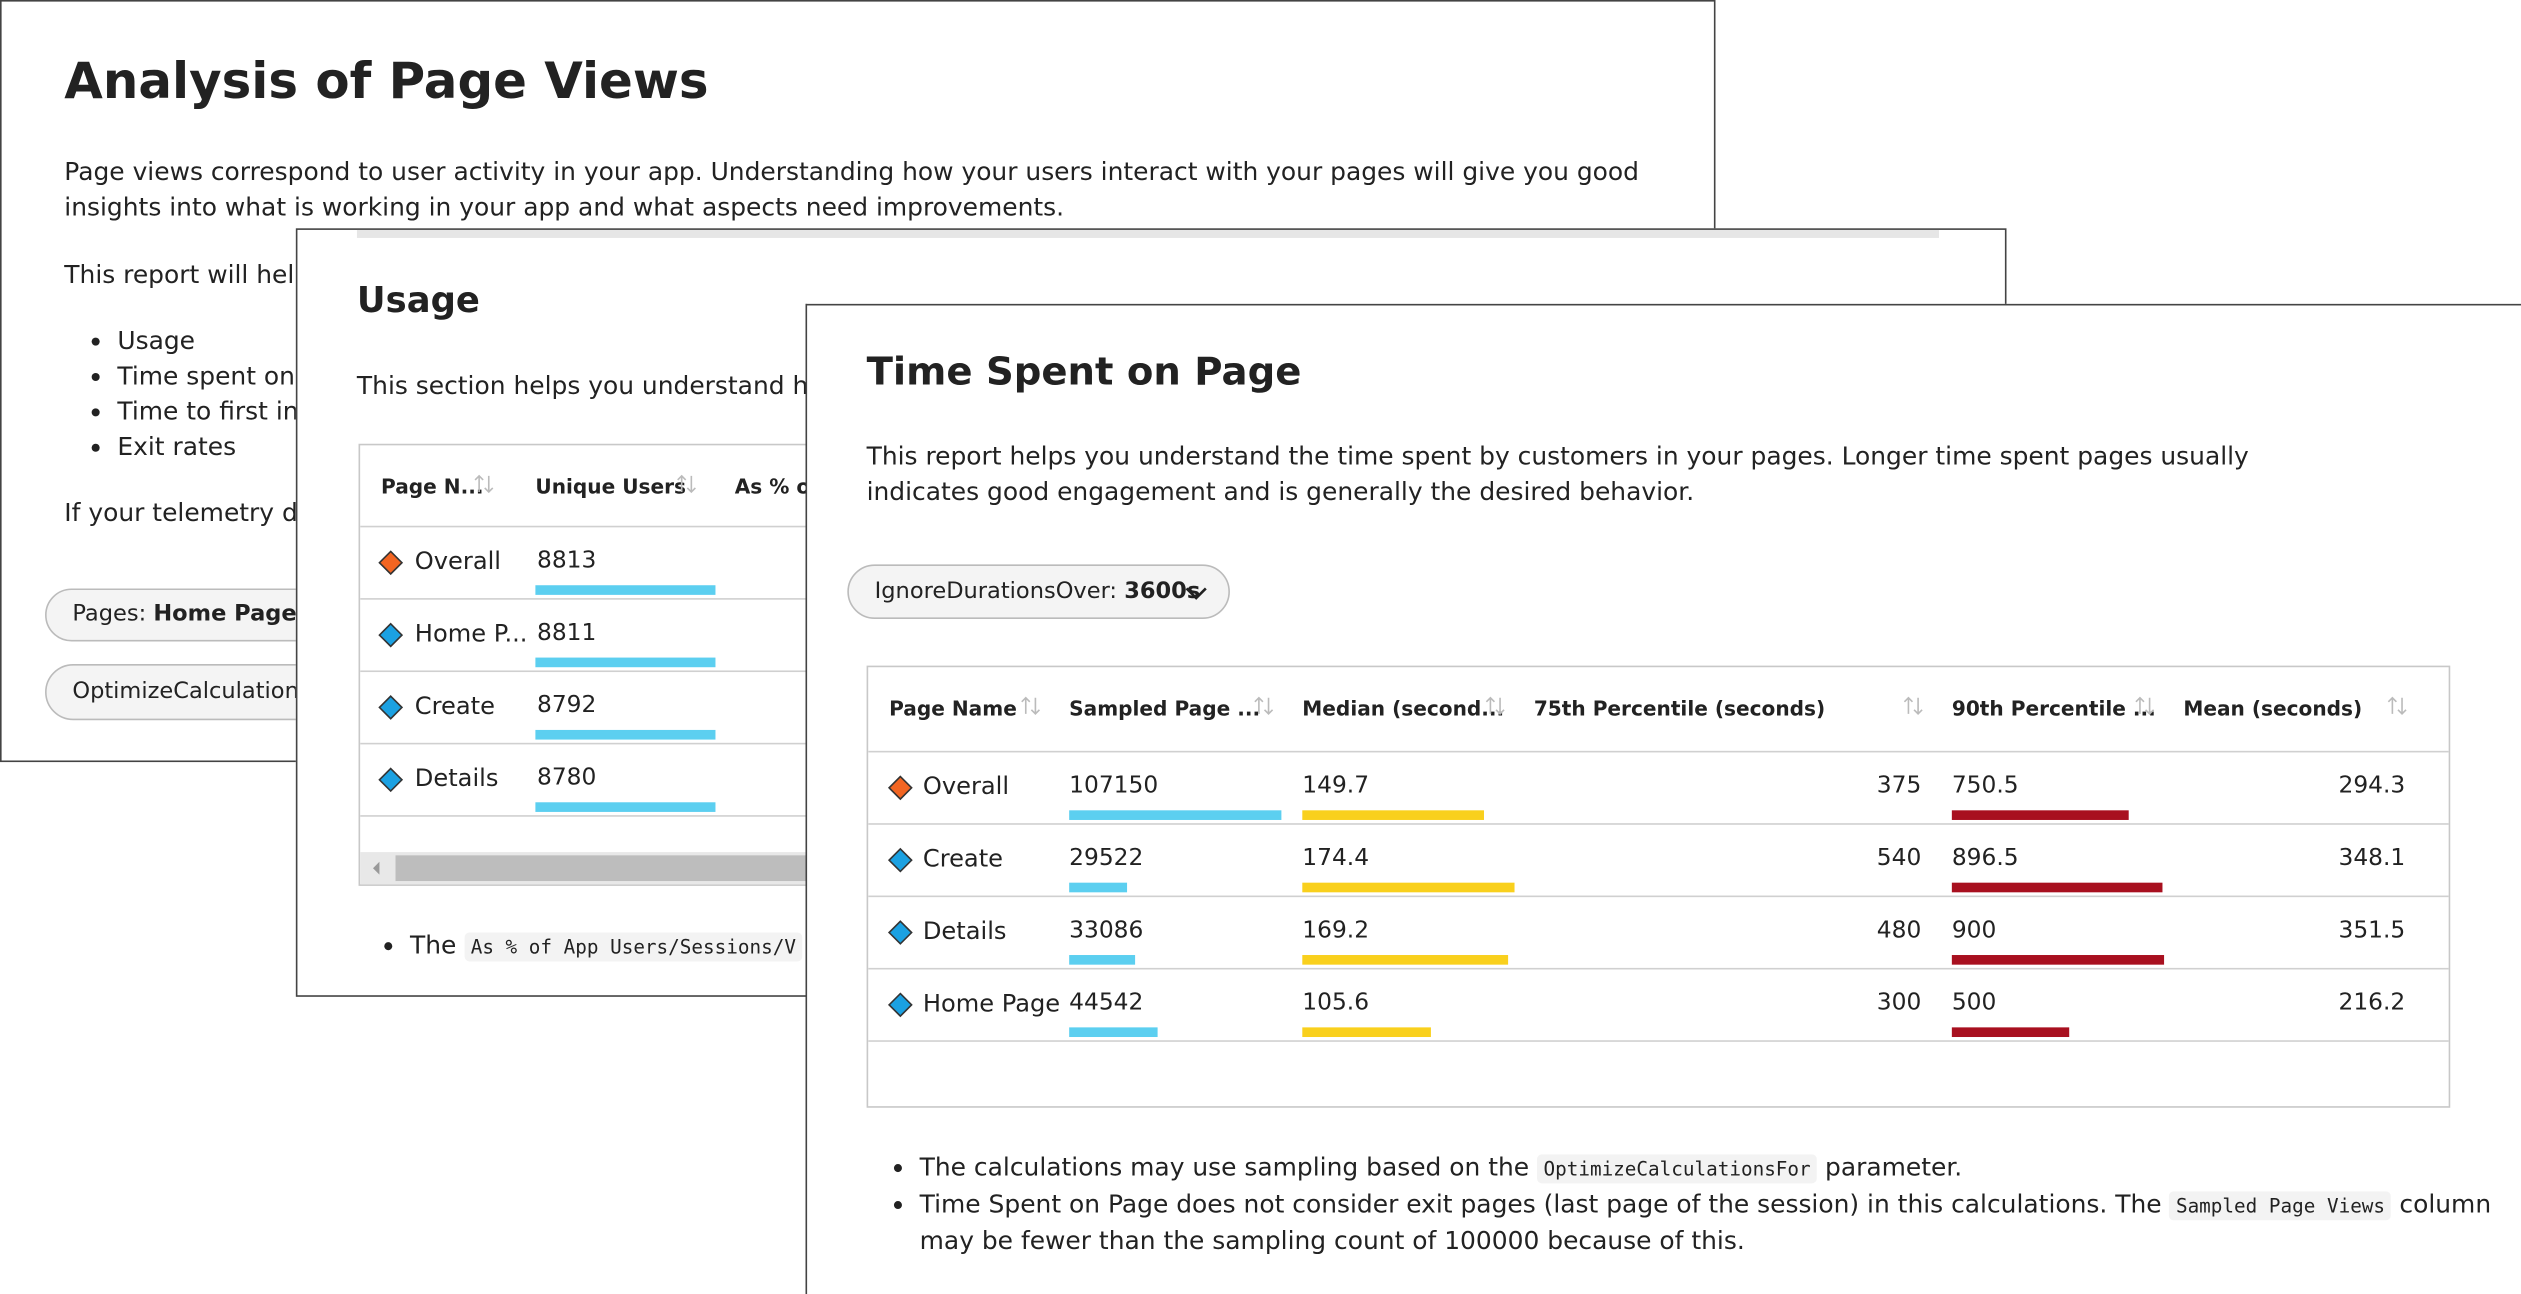 The image size is (2521, 1294). Describe the element at coordinates (196, 513) in the screenshot. I see `report-note: If your telemetry doe` at that location.